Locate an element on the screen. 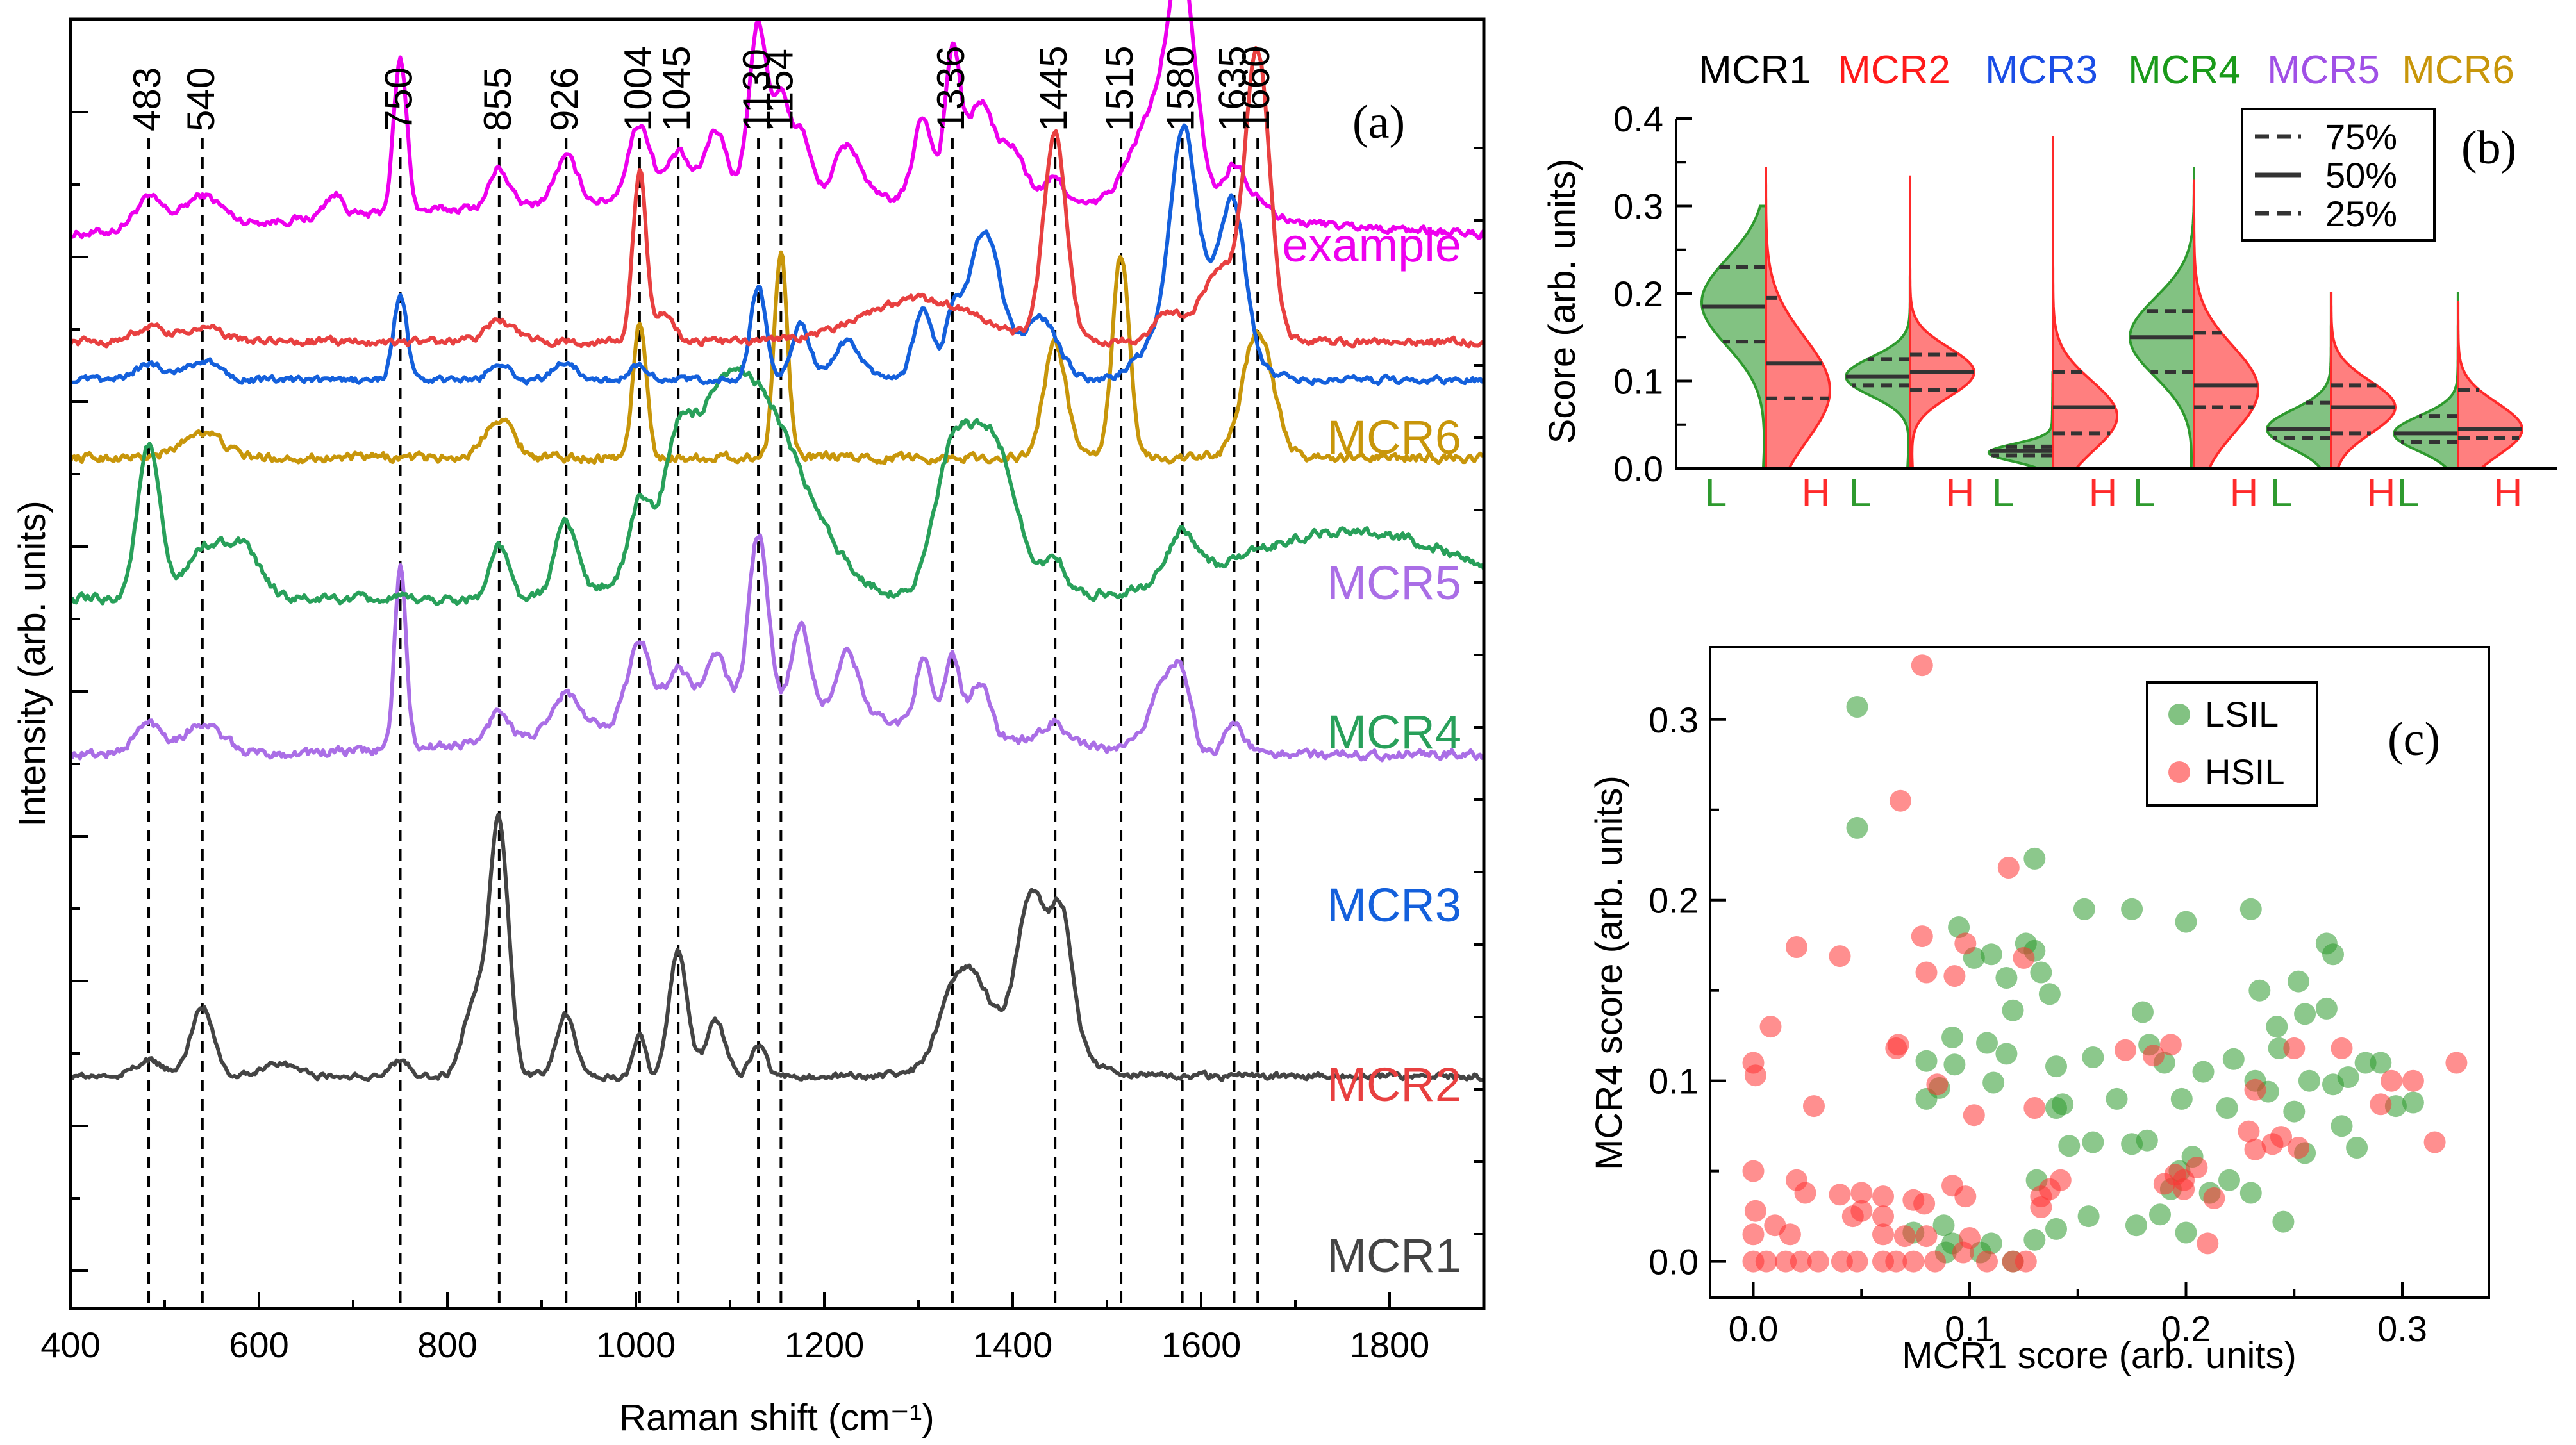  violin-mcr4-l is located at coordinates (2161, 318).